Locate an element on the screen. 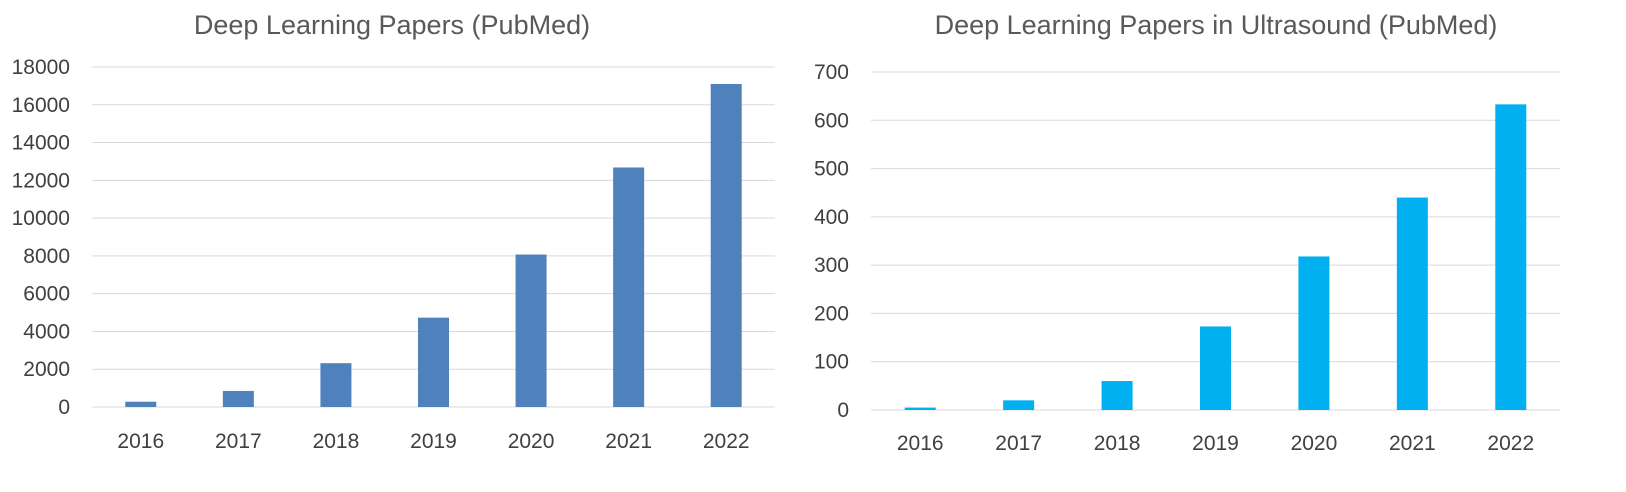 The width and height of the screenshot is (1626, 492). y-tick-label: 10000 is located at coordinates (41, 218).